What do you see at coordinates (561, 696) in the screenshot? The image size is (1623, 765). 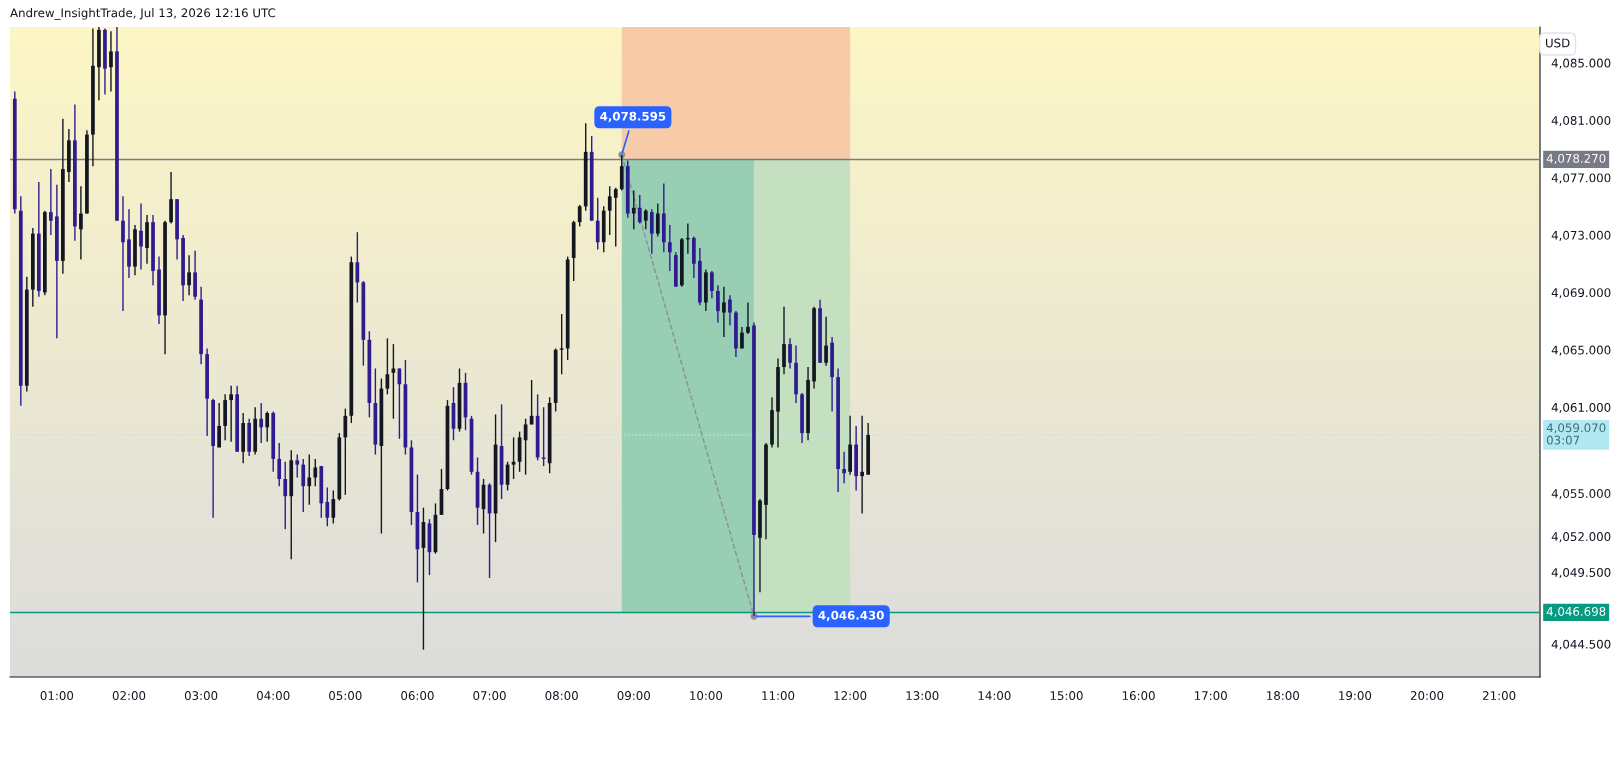 I see `x-tick-label: 08:00` at bounding box center [561, 696].